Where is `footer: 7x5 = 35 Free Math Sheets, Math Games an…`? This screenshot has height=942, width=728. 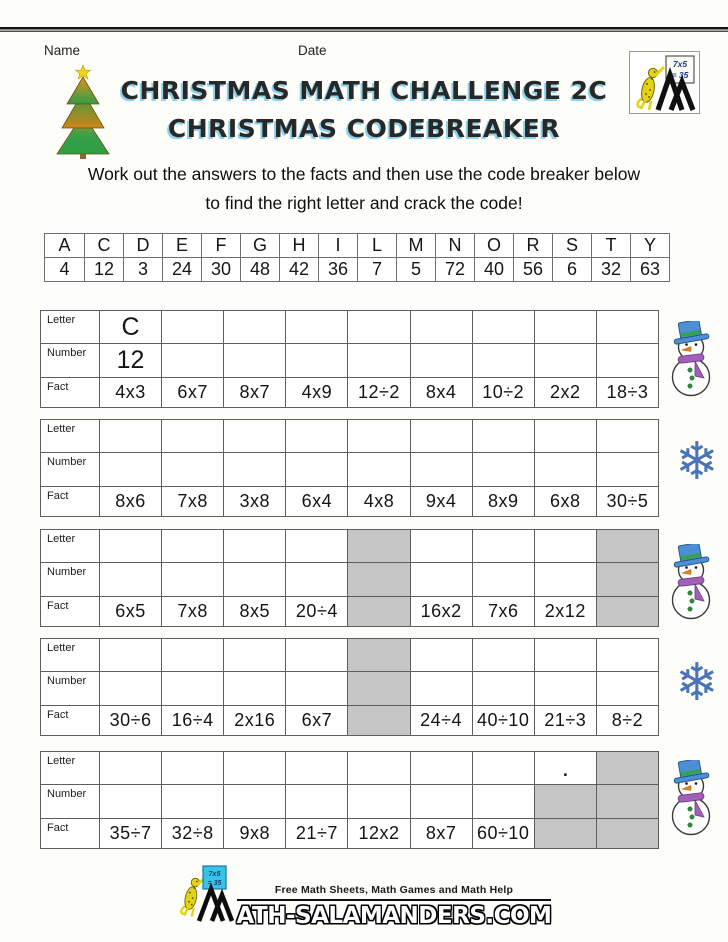
footer: 7x5 = 35 Free Math Sheets, Math Games an… is located at coordinates (364, 896).